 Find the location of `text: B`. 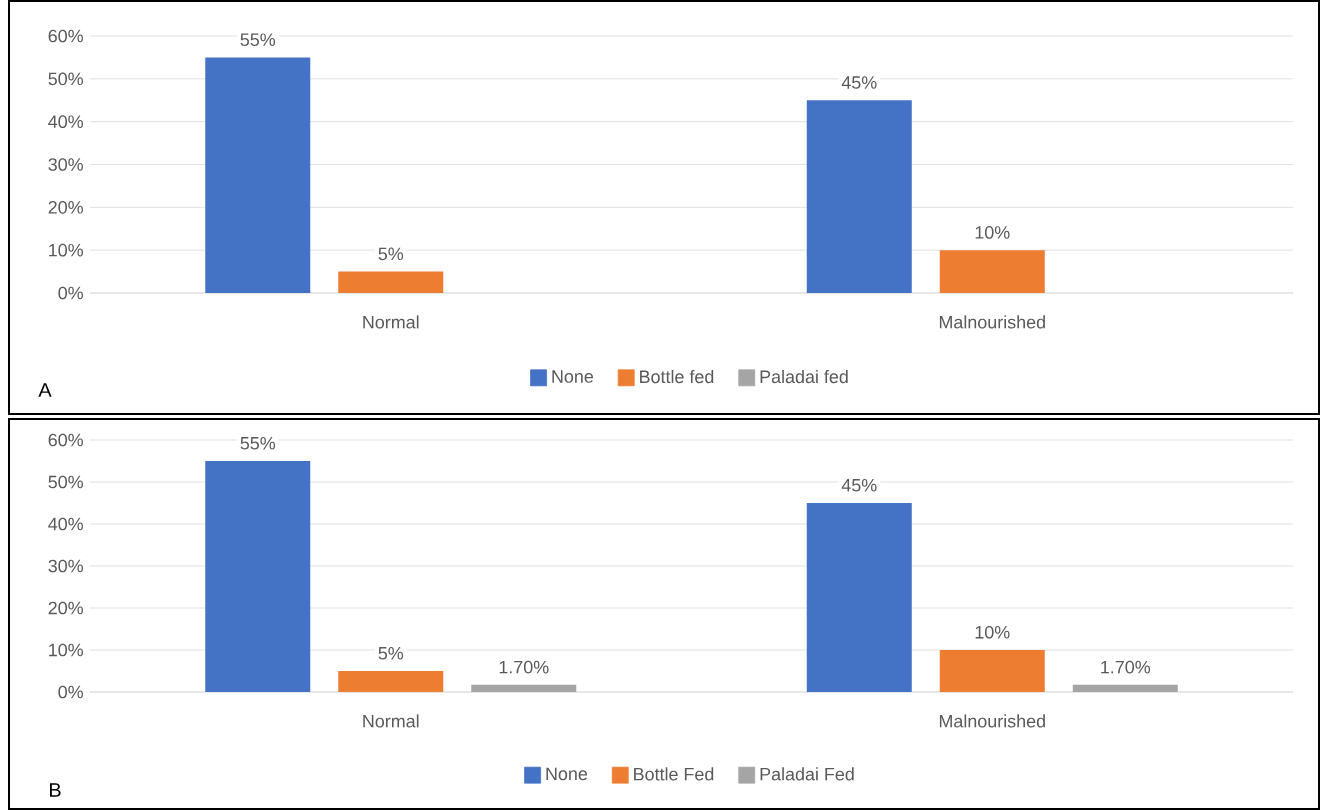

text: B is located at coordinates (55, 790).